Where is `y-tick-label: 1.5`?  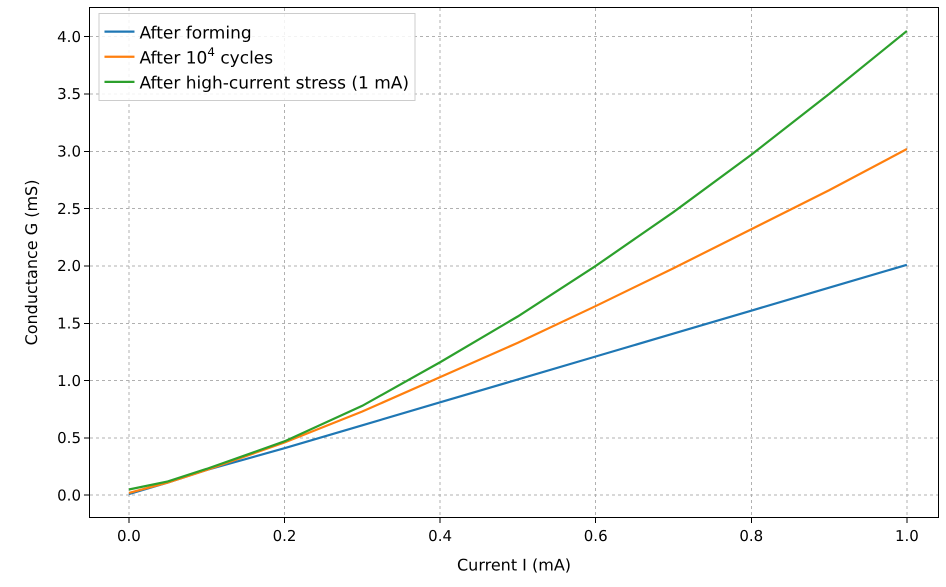 y-tick-label: 1.5 is located at coordinates (69, 323).